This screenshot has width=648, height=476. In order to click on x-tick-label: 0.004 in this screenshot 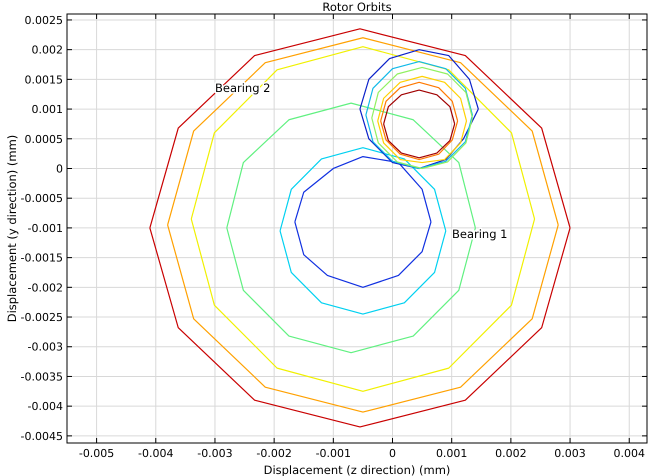, I will do `click(629, 453)`.